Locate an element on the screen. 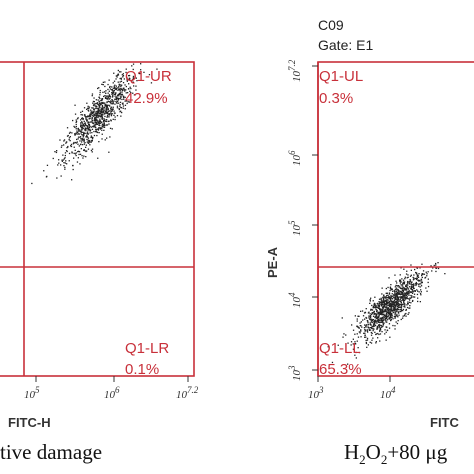  right-caption: H2O2+80 μg is located at coordinates (396, 453).